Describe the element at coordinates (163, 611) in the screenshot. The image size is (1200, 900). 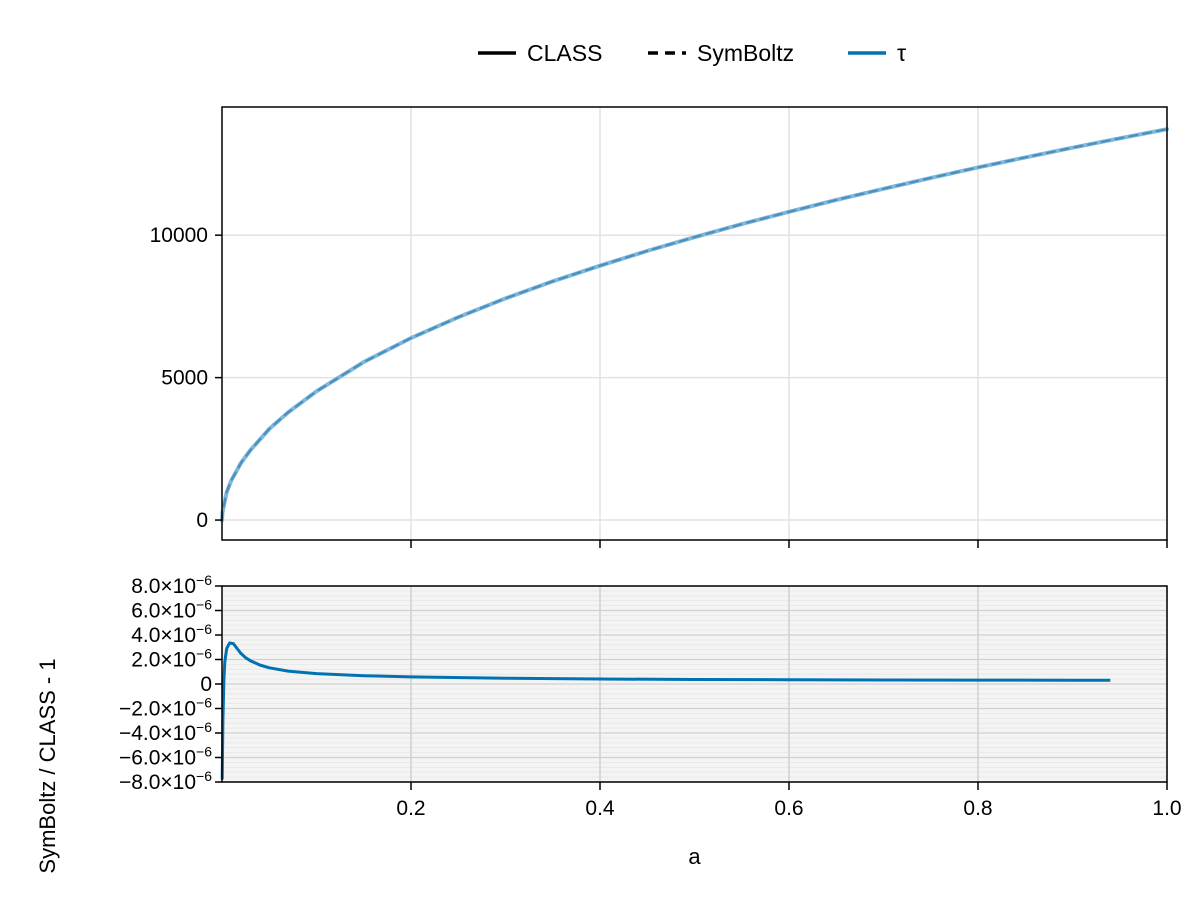
I see `tick-mantissa: 6.0×10` at that location.